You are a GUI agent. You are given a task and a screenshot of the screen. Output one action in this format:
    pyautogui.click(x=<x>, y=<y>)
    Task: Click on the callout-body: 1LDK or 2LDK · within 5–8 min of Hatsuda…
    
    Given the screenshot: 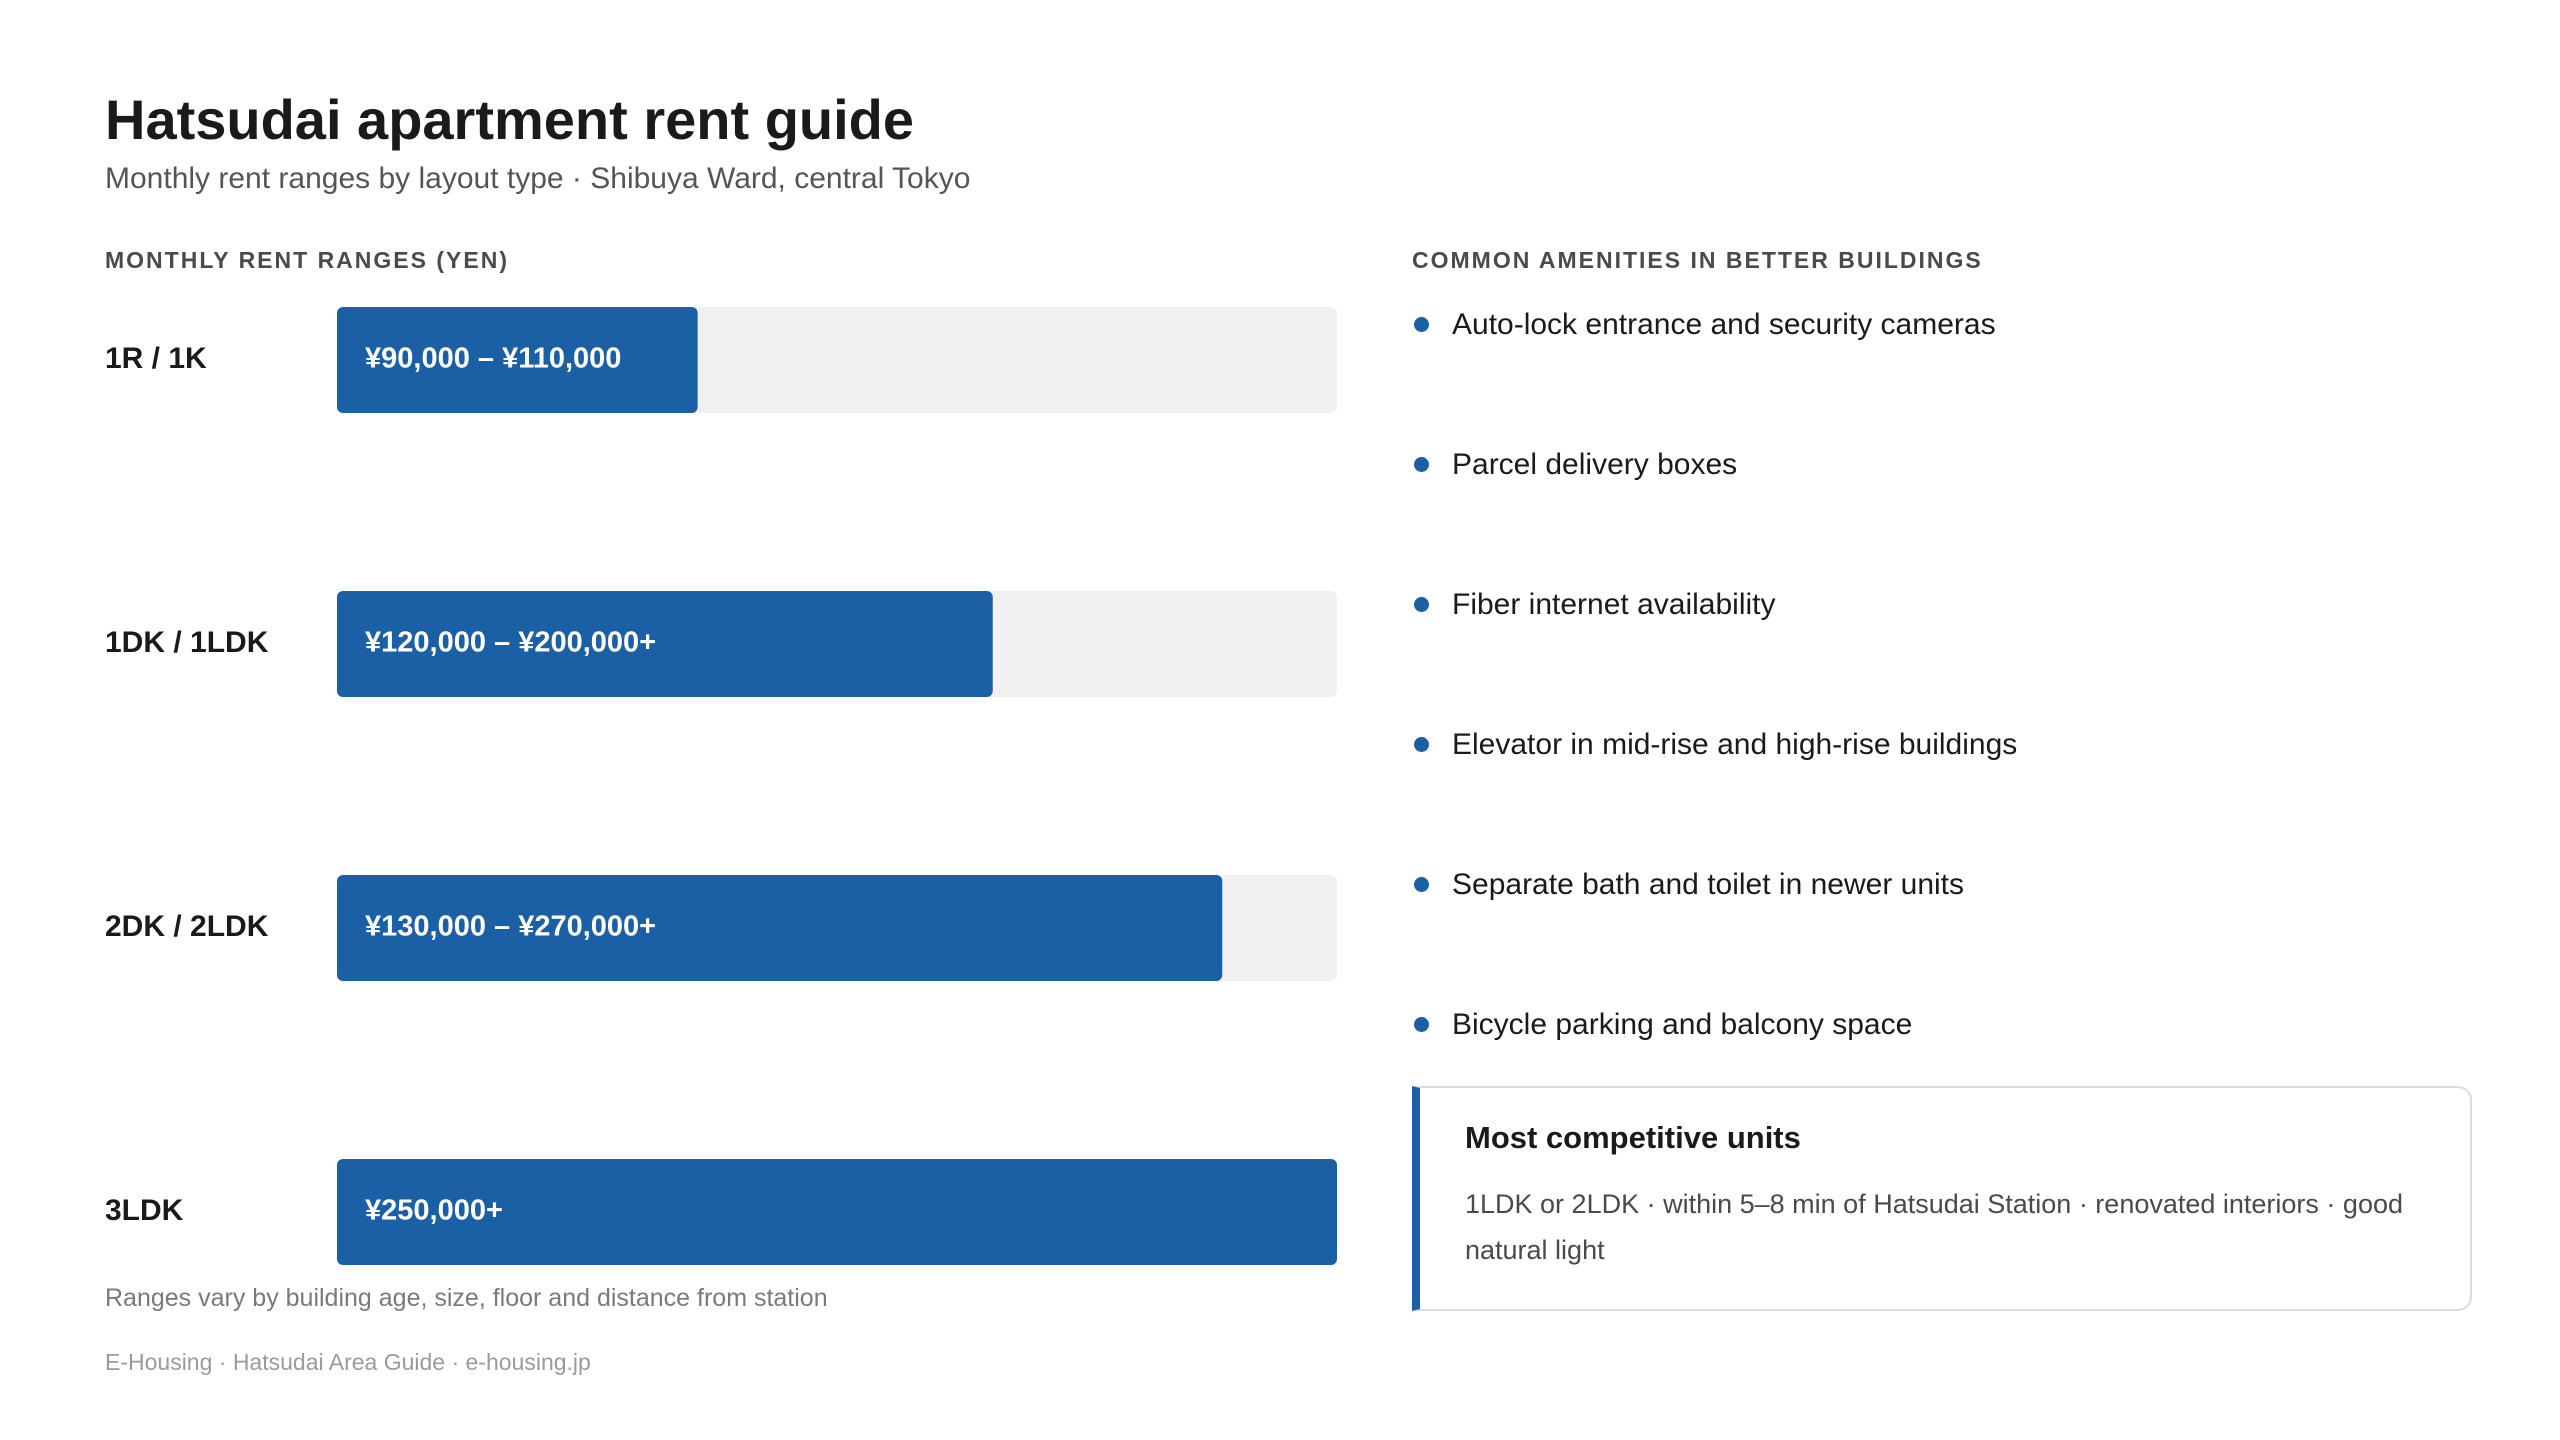 What is the action you would take?
    pyautogui.click(x=1934, y=1227)
    